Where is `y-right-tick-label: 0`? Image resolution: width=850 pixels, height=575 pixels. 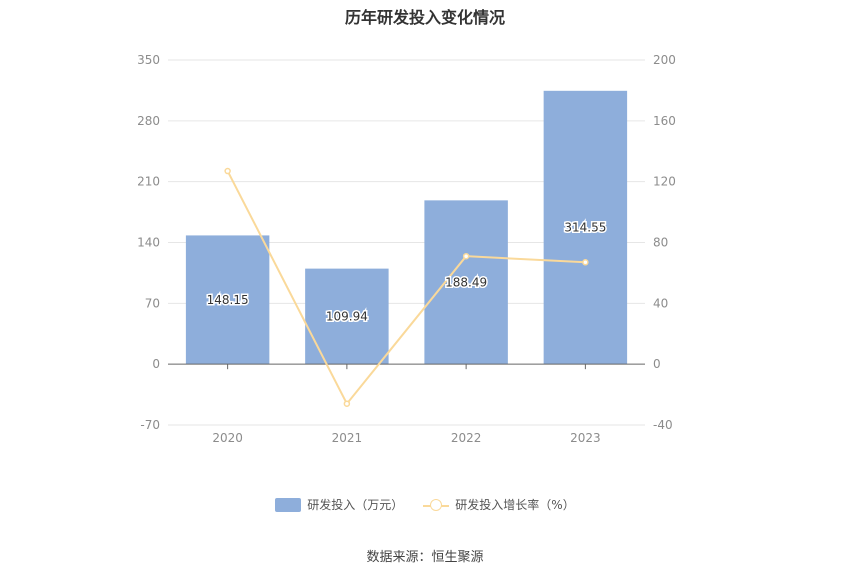
y-right-tick-label: 0 is located at coordinates (657, 364).